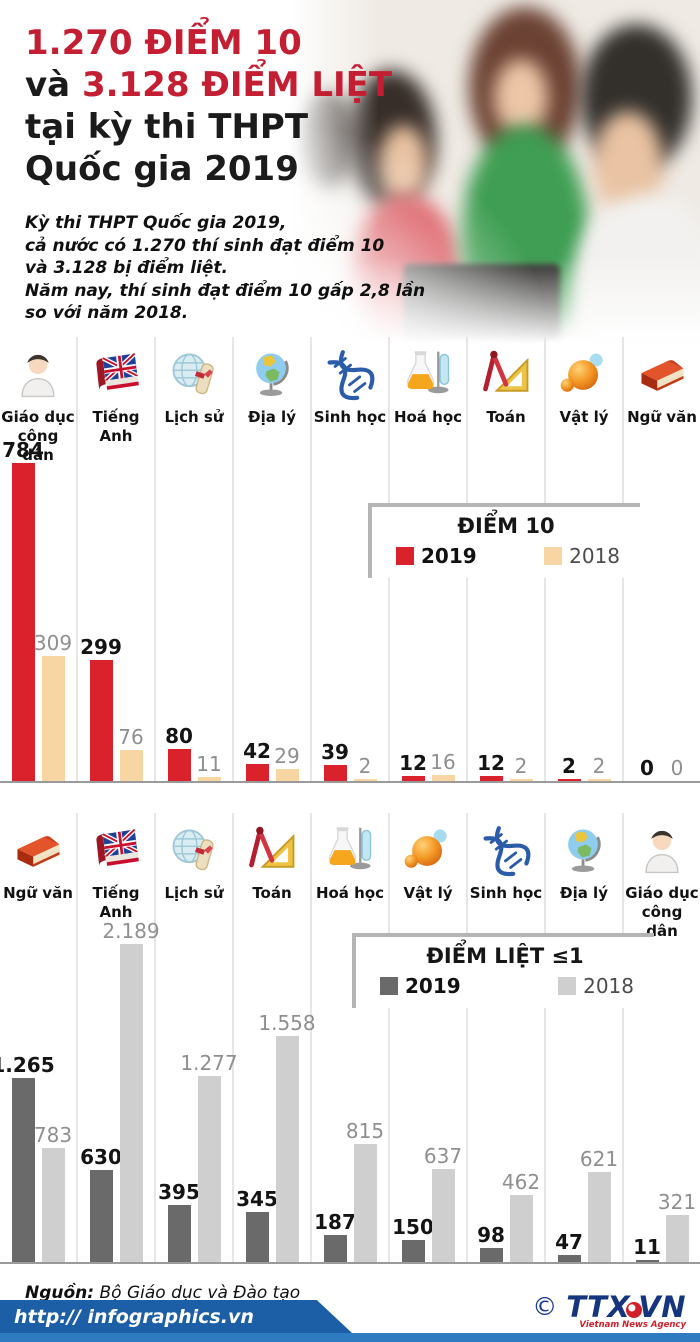  Describe the element at coordinates (162, 1293) in the screenshot. I see `source-note: Nguồn: Bộ Giáo dục và Đào tạo` at that location.